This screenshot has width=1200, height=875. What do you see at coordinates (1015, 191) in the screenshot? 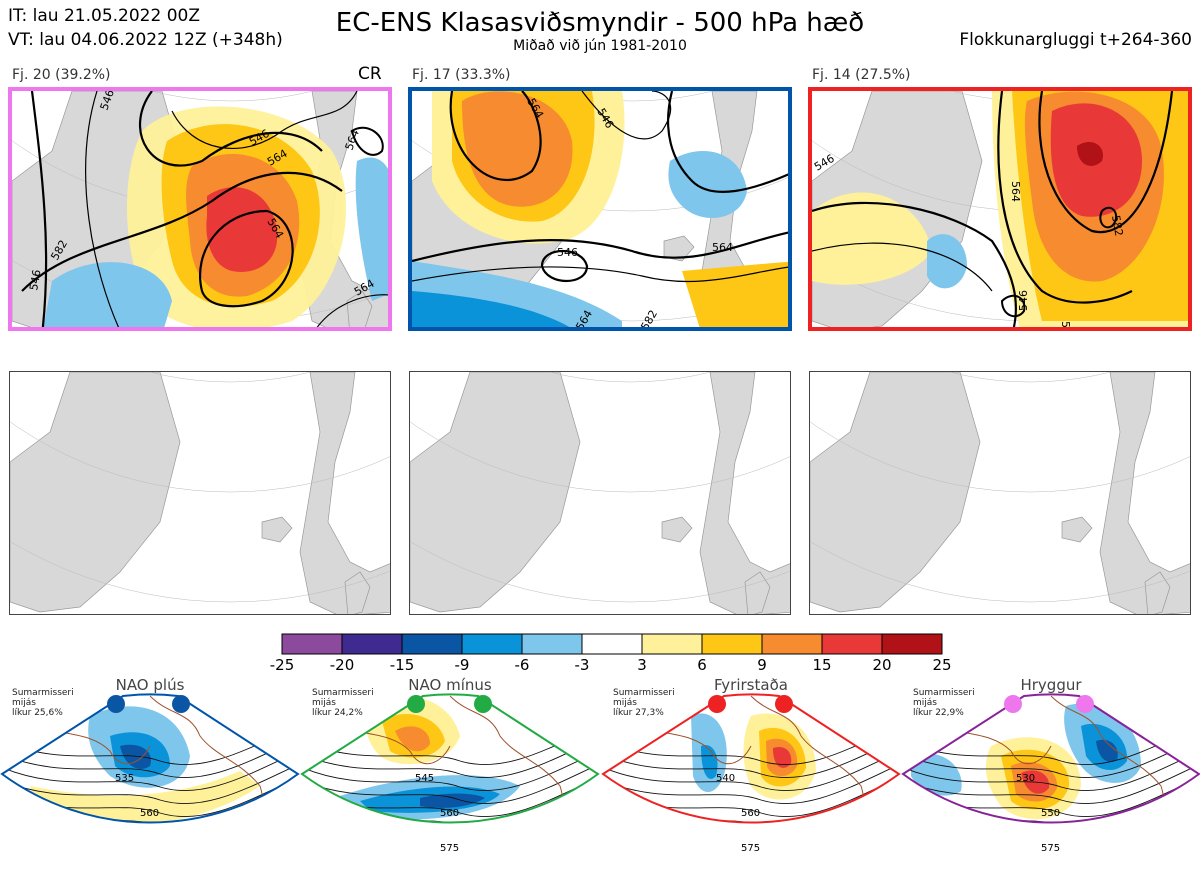
I see `contour-label: 564` at bounding box center [1015, 191].